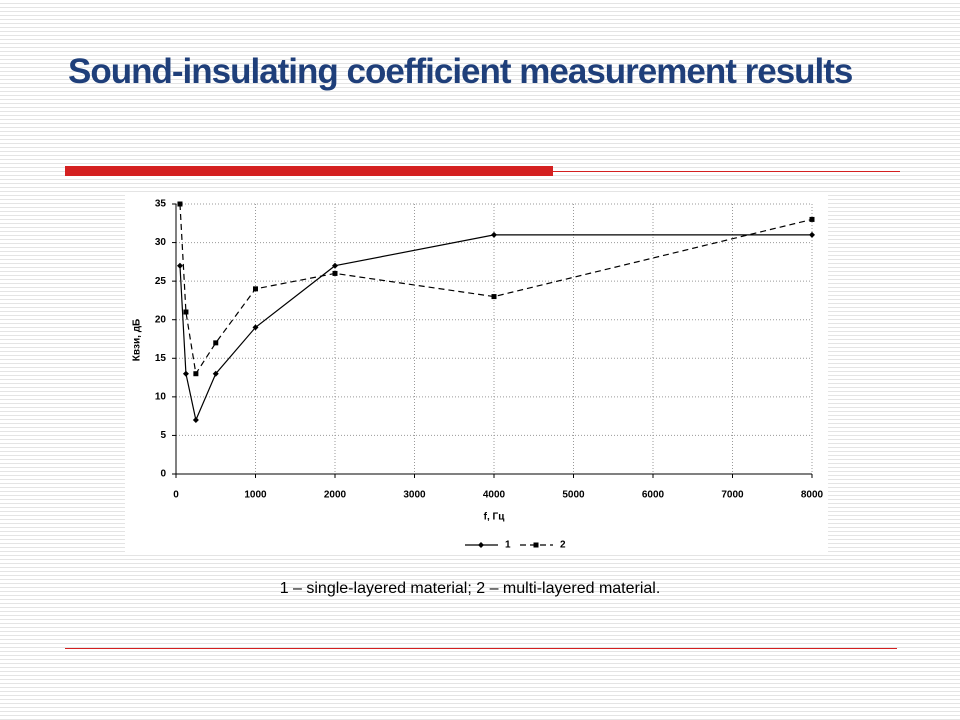 This screenshot has width=960, height=720. Describe the element at coordinates (161, 319) in the screenshot. I see `y-tick-label: 20` at that location.